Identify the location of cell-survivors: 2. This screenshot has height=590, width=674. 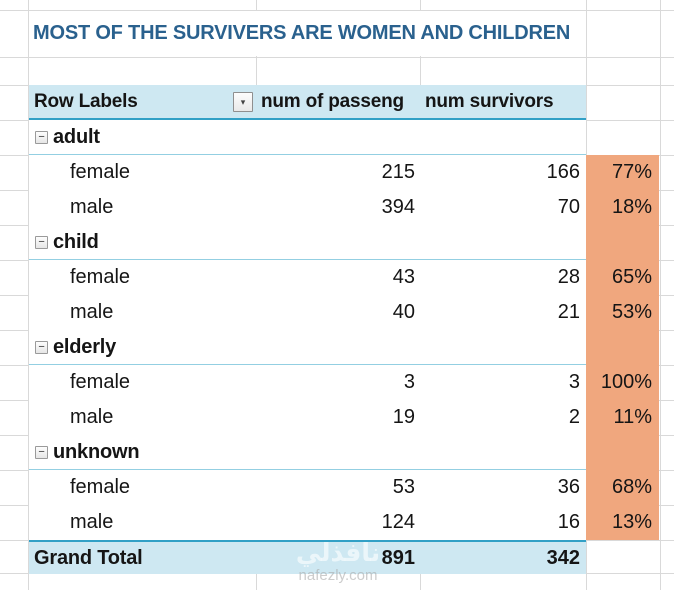
(574, 417).